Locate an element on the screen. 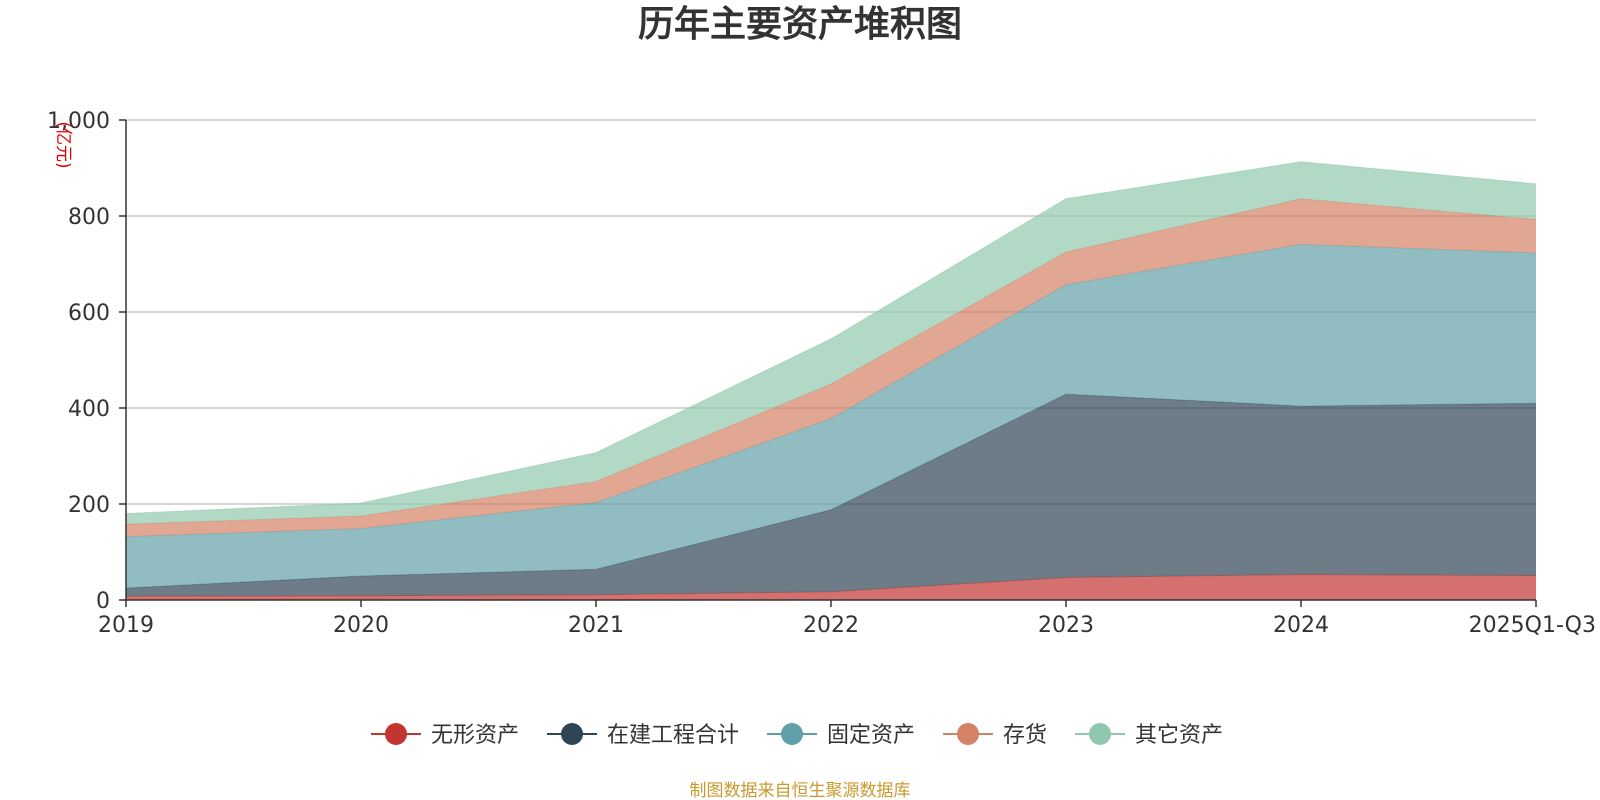  y-tick-label: 0 is located at coordinates (103, 601).